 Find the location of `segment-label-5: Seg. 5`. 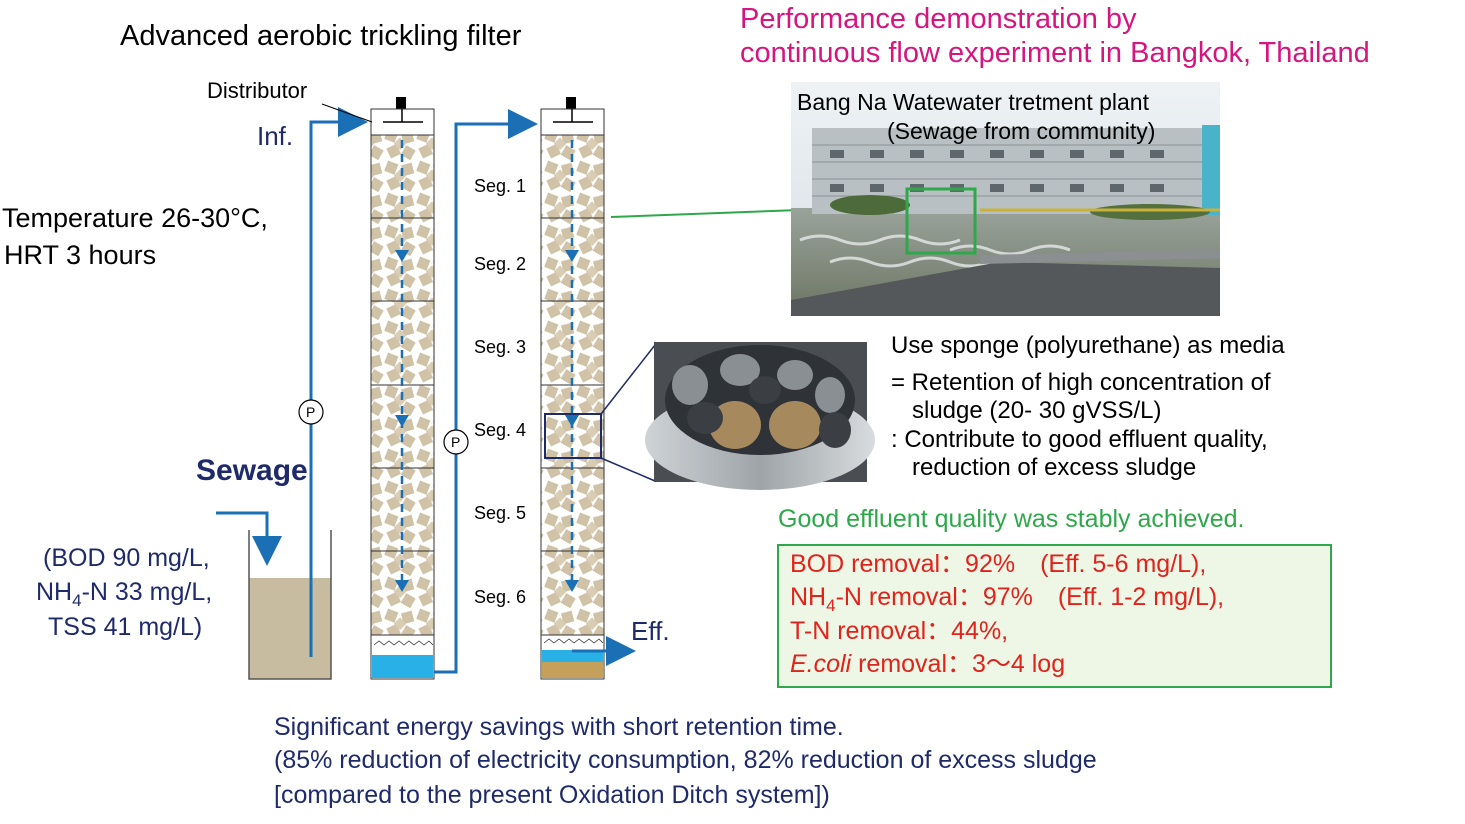

segment-label-5: Seg. 5 is located at coordinates (500, 513).